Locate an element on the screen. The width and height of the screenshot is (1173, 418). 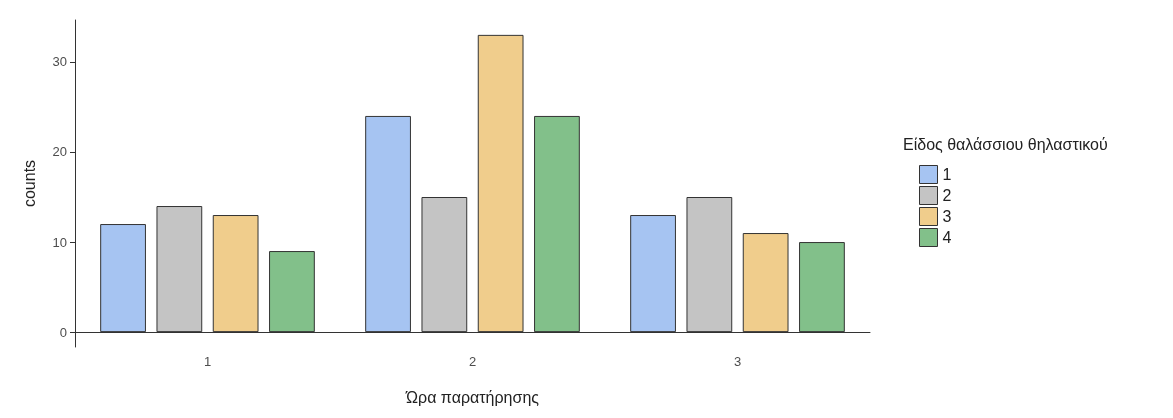
legend-label: 2 is located at coordinates (947, 195).